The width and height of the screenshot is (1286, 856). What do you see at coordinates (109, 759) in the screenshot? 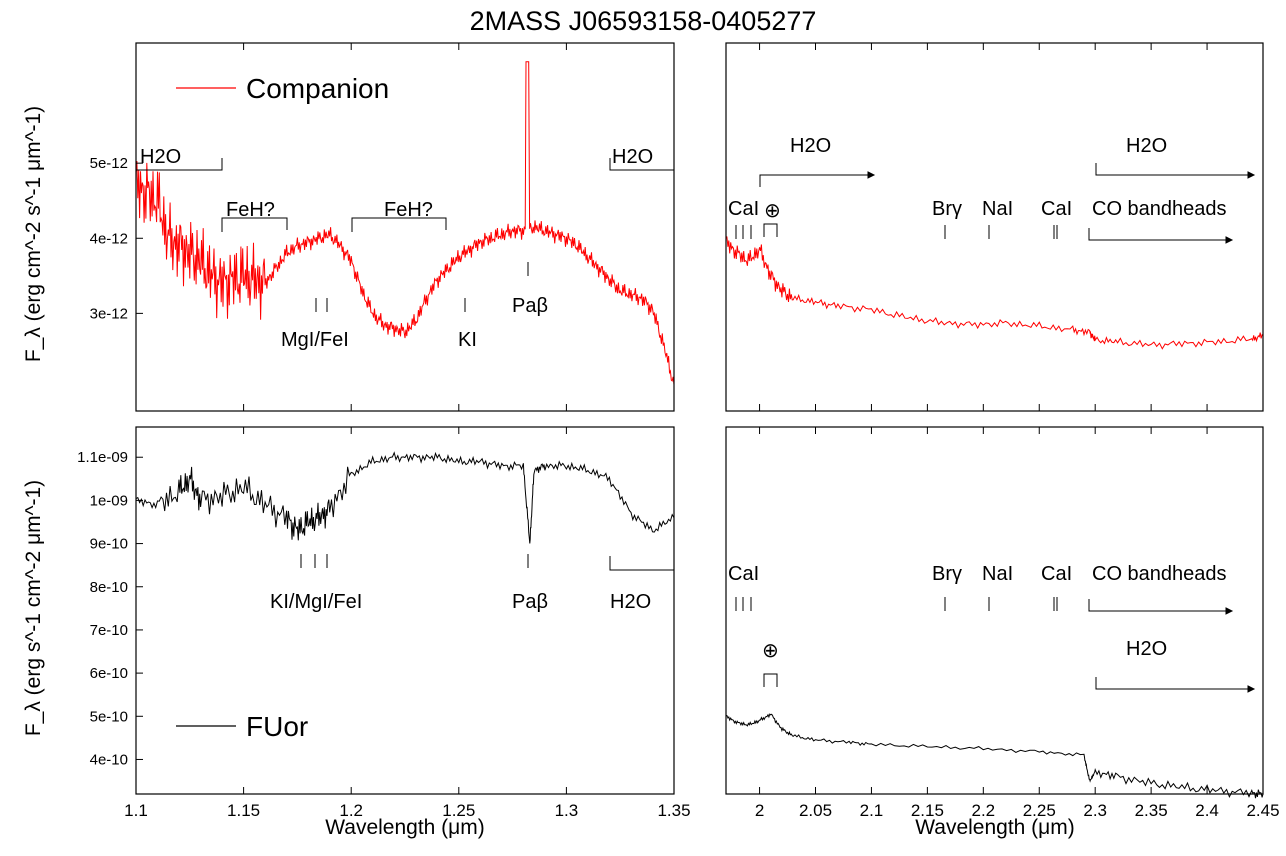
I see `y-tick-label: 4e-10` at bounding box center [109, 759].